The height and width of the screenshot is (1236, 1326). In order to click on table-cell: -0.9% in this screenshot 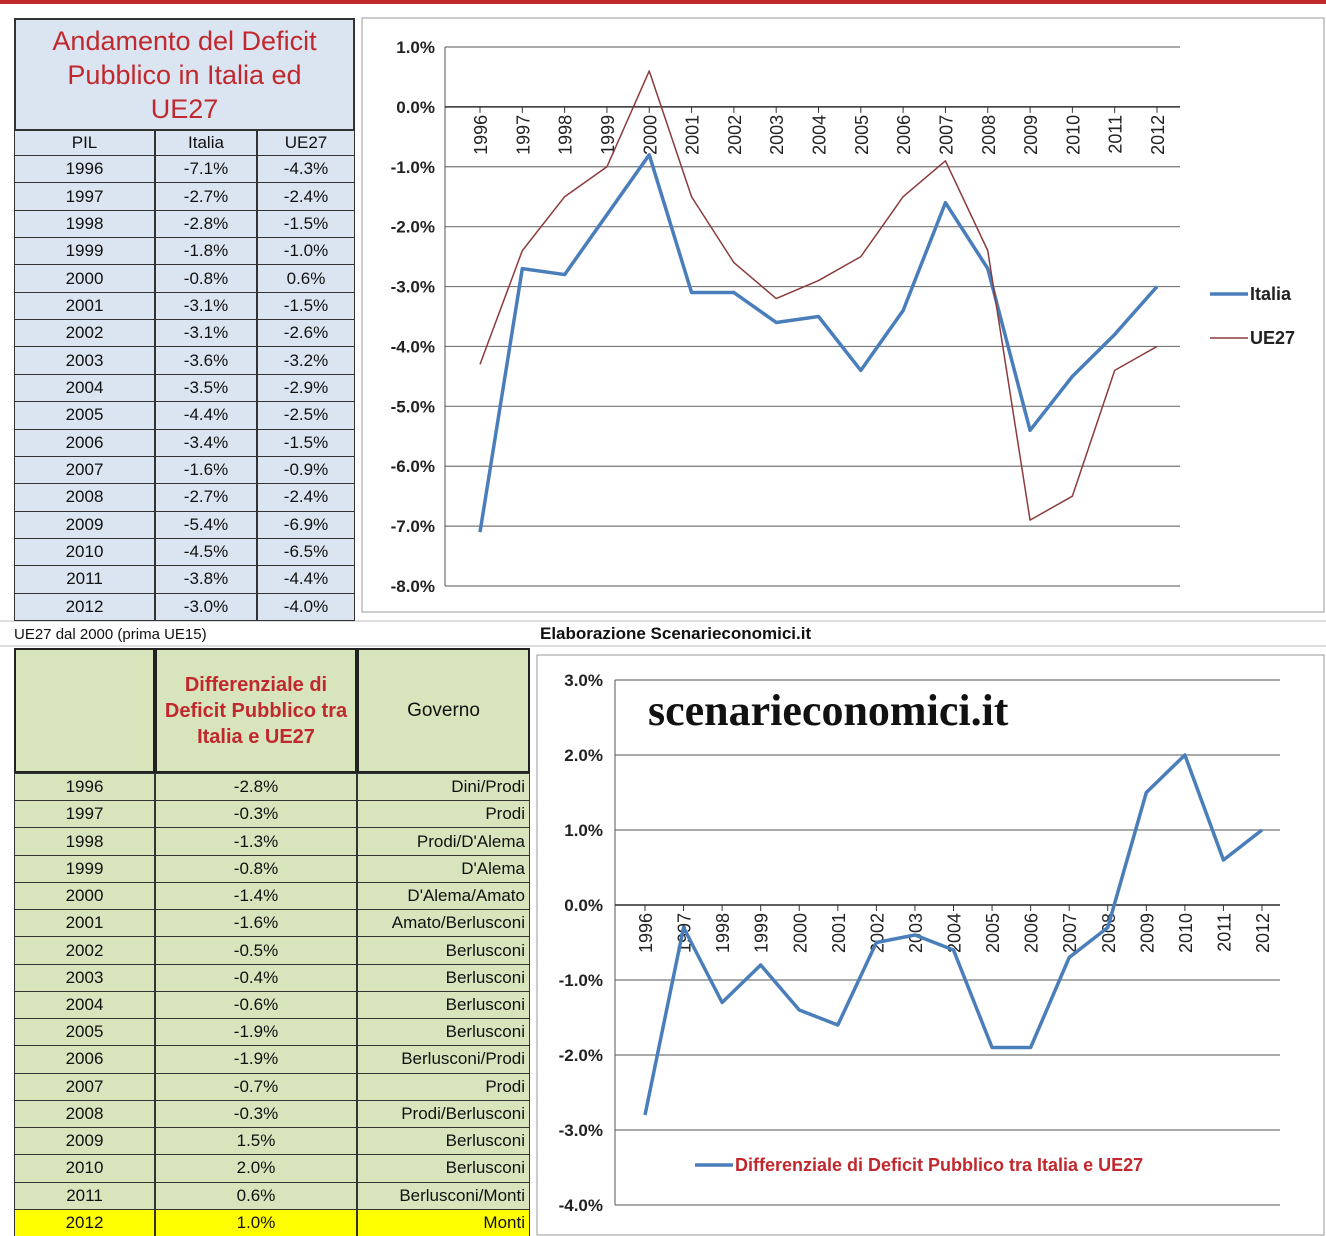, I will do `click(306, 470)`.